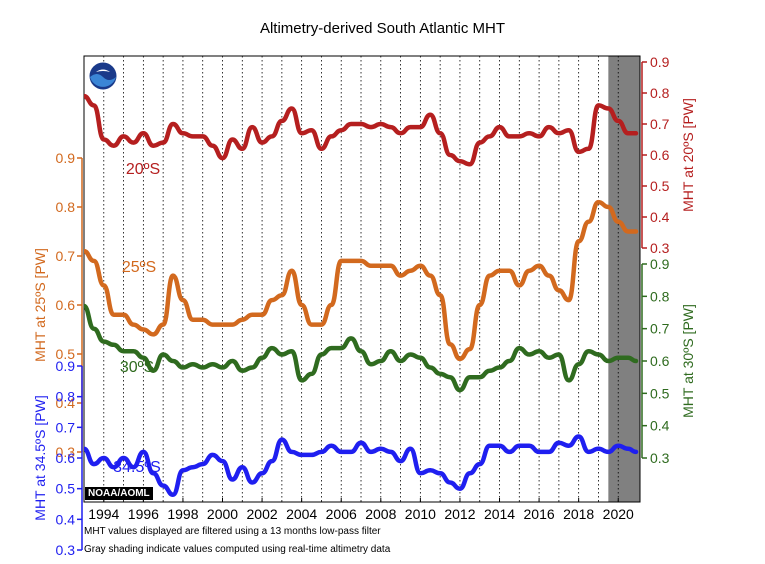 Image resolution: width=765 pixels, height=564 pixels. What do you see at coordinates (66, 207) in the screenshot?
I see `y-tick-label-s25: 0.8` at bounding box center [66, 207].